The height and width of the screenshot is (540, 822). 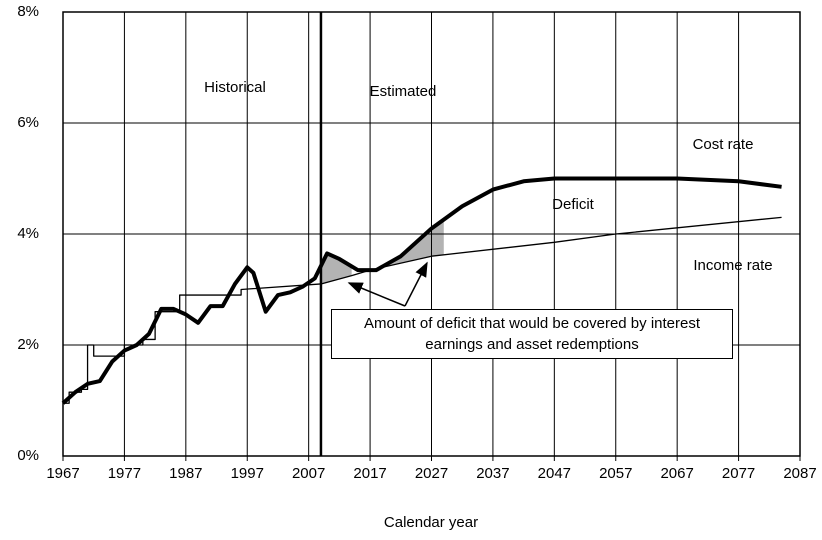 I want to click on shaded-area, so click(x=336, y=268).